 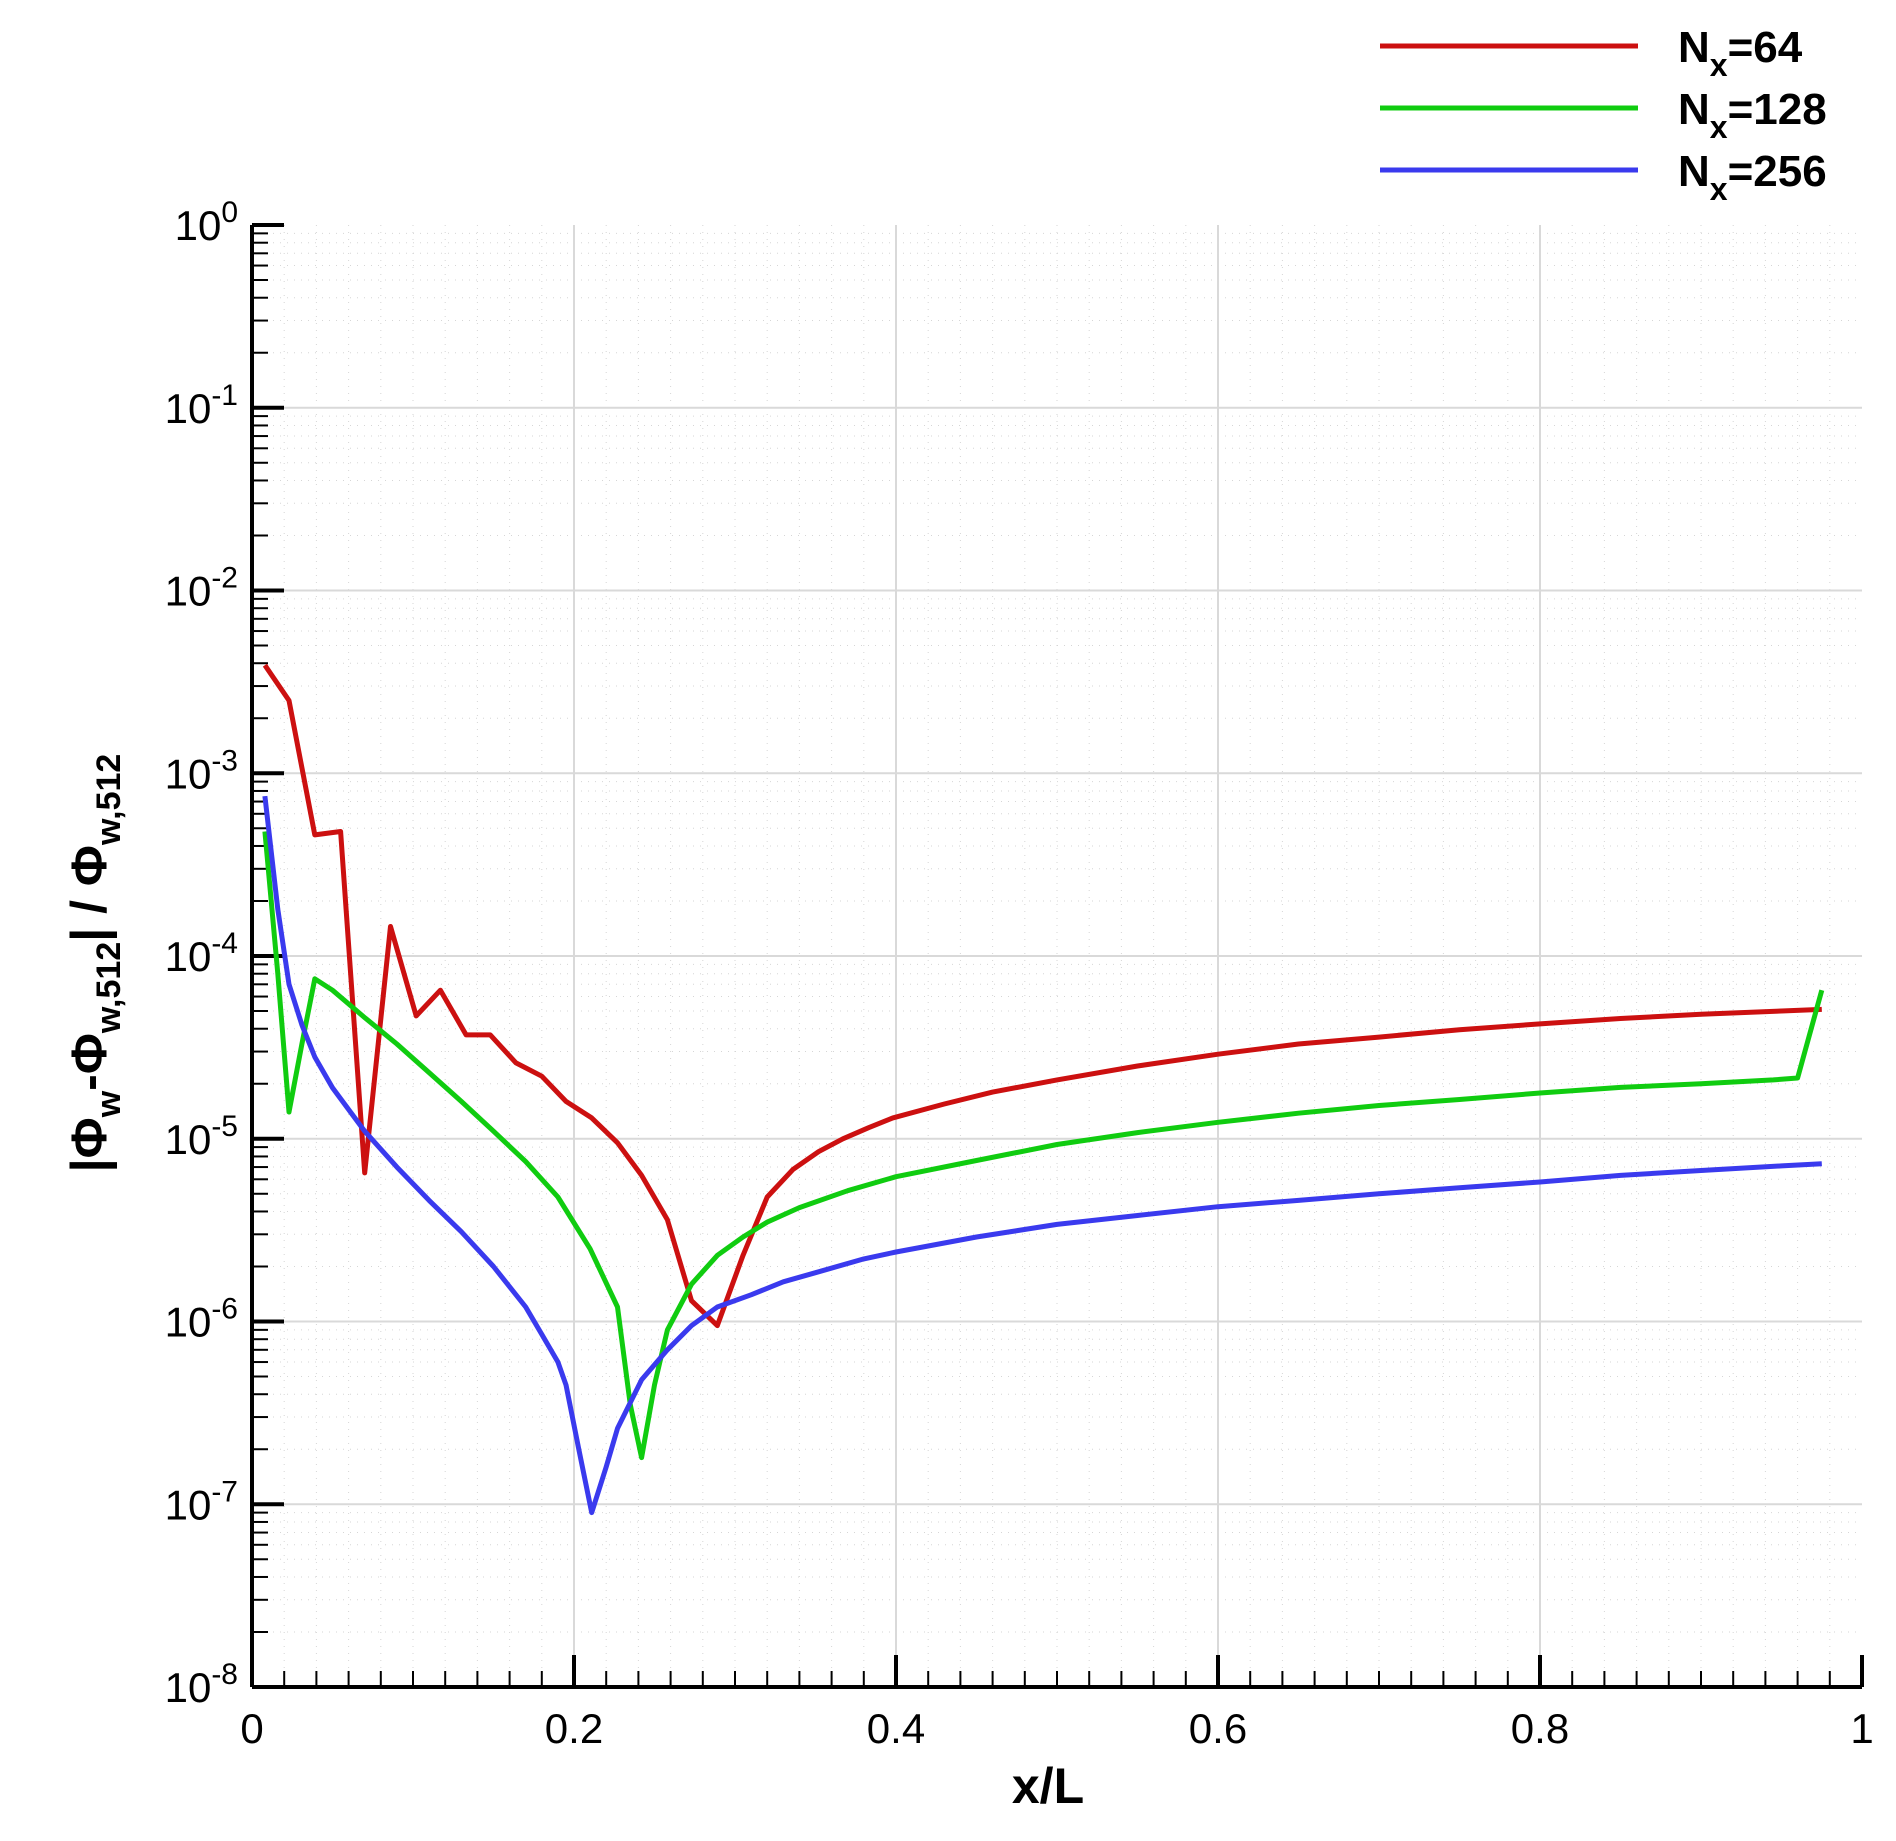 I want to click on y-tick-labels: 10⁰ 10⁻¹ 10⁻² 10⁻³ 10⁻⁴ 10⁻⁵ 10⁻⁶ 10⁻⁷ 10⁻⁸, so click(x=201, y=953).